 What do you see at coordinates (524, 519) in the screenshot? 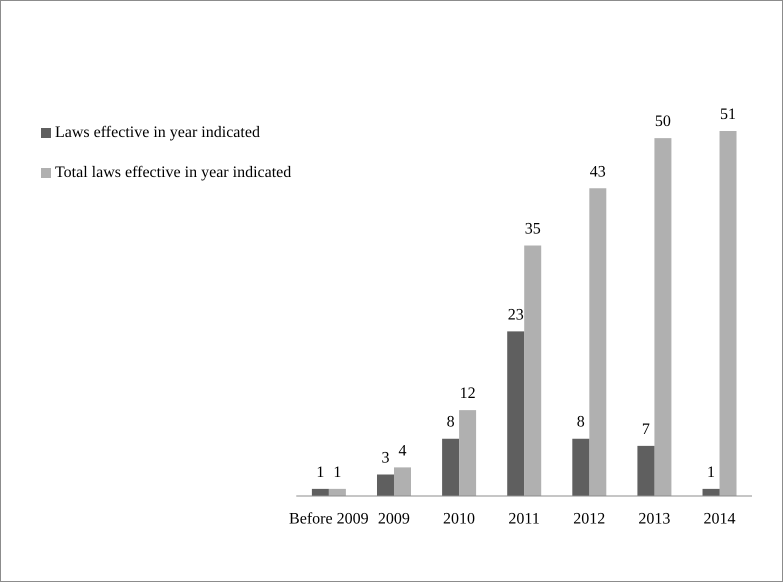
I see `x-tick-label: 2011` at bounding box center [524, 519].